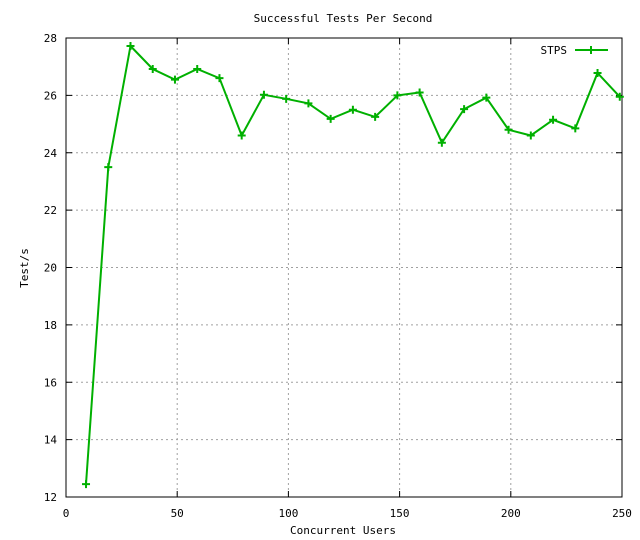 This screenshot has width=640, height=540. I want to click on x-tick-label: 250, so click(622, 513).